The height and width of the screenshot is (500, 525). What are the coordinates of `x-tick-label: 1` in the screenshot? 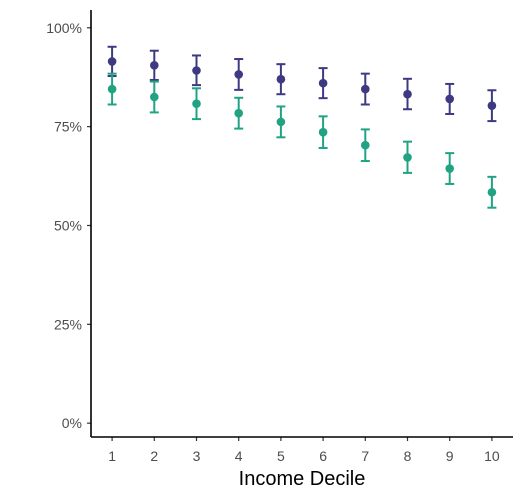 It's located at (112, 456).